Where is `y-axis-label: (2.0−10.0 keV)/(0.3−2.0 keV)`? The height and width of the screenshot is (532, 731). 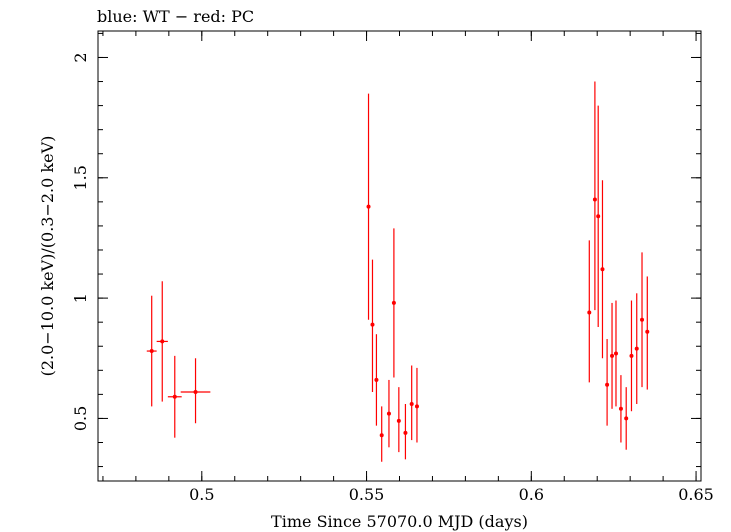
y-axis-label: (2.0−10.0 keV)/(0.3−2.0 keV) is located at coordinates (47, 256).